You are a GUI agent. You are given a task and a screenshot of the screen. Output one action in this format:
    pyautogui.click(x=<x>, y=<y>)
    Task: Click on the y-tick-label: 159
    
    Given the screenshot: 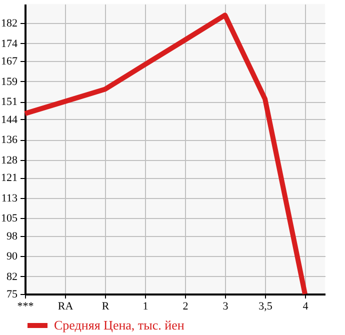 What is the action you would take?
    pyautogui.click(x=9, y=82)
    